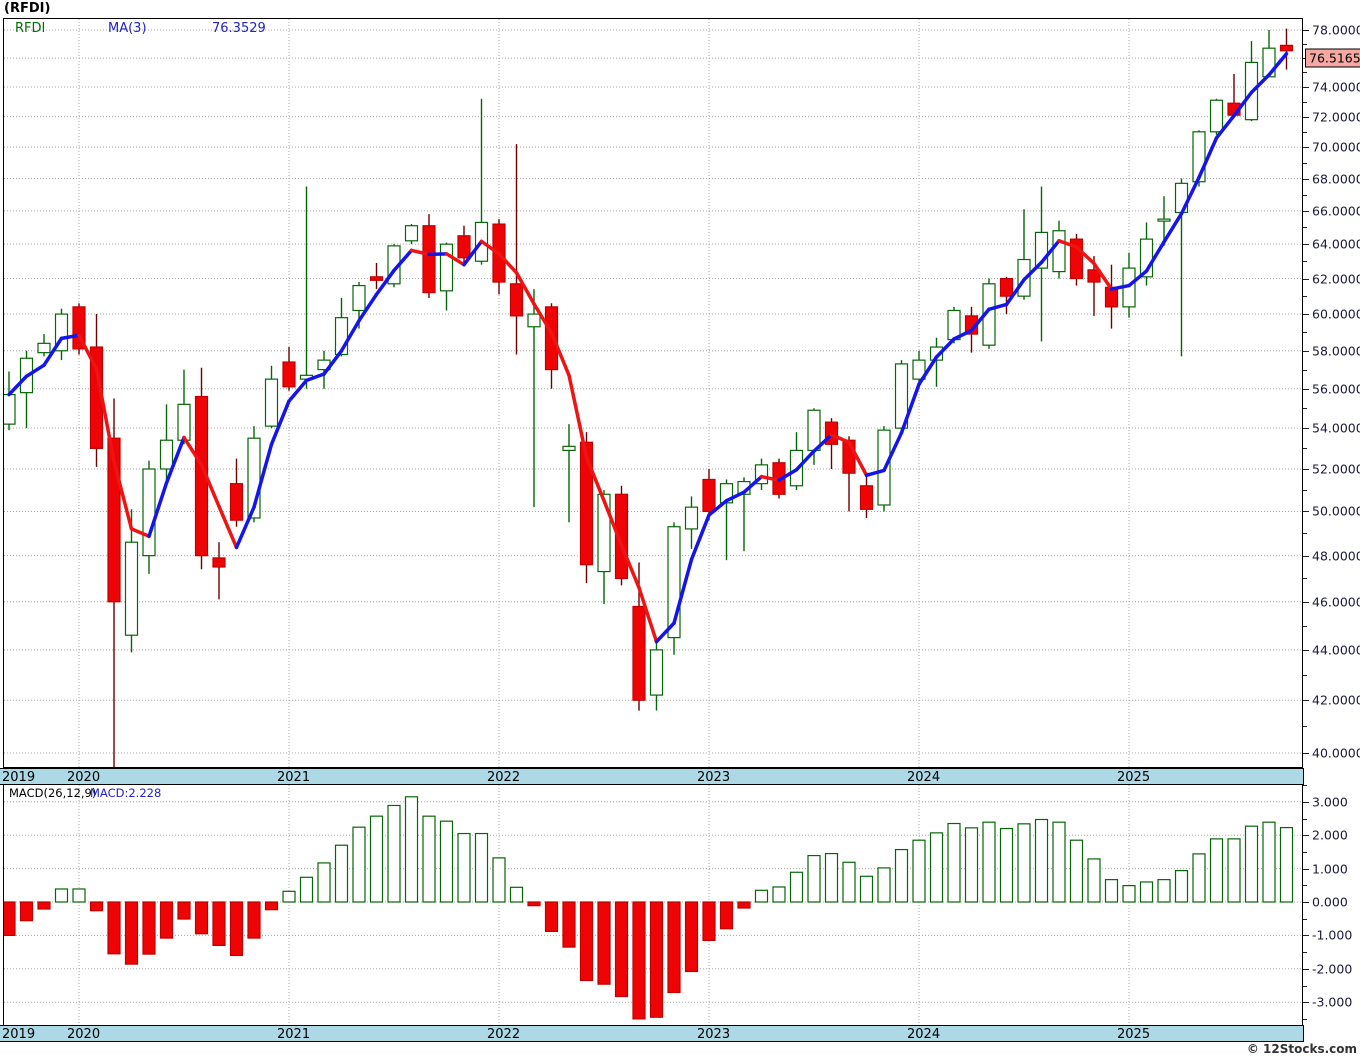 Image resolution: width=1360 pixels, height=1056 pixels. Describe the element at coordinates (1336, 314) in the screenshot. I see `price-axis-label: 60.0000` at that location.